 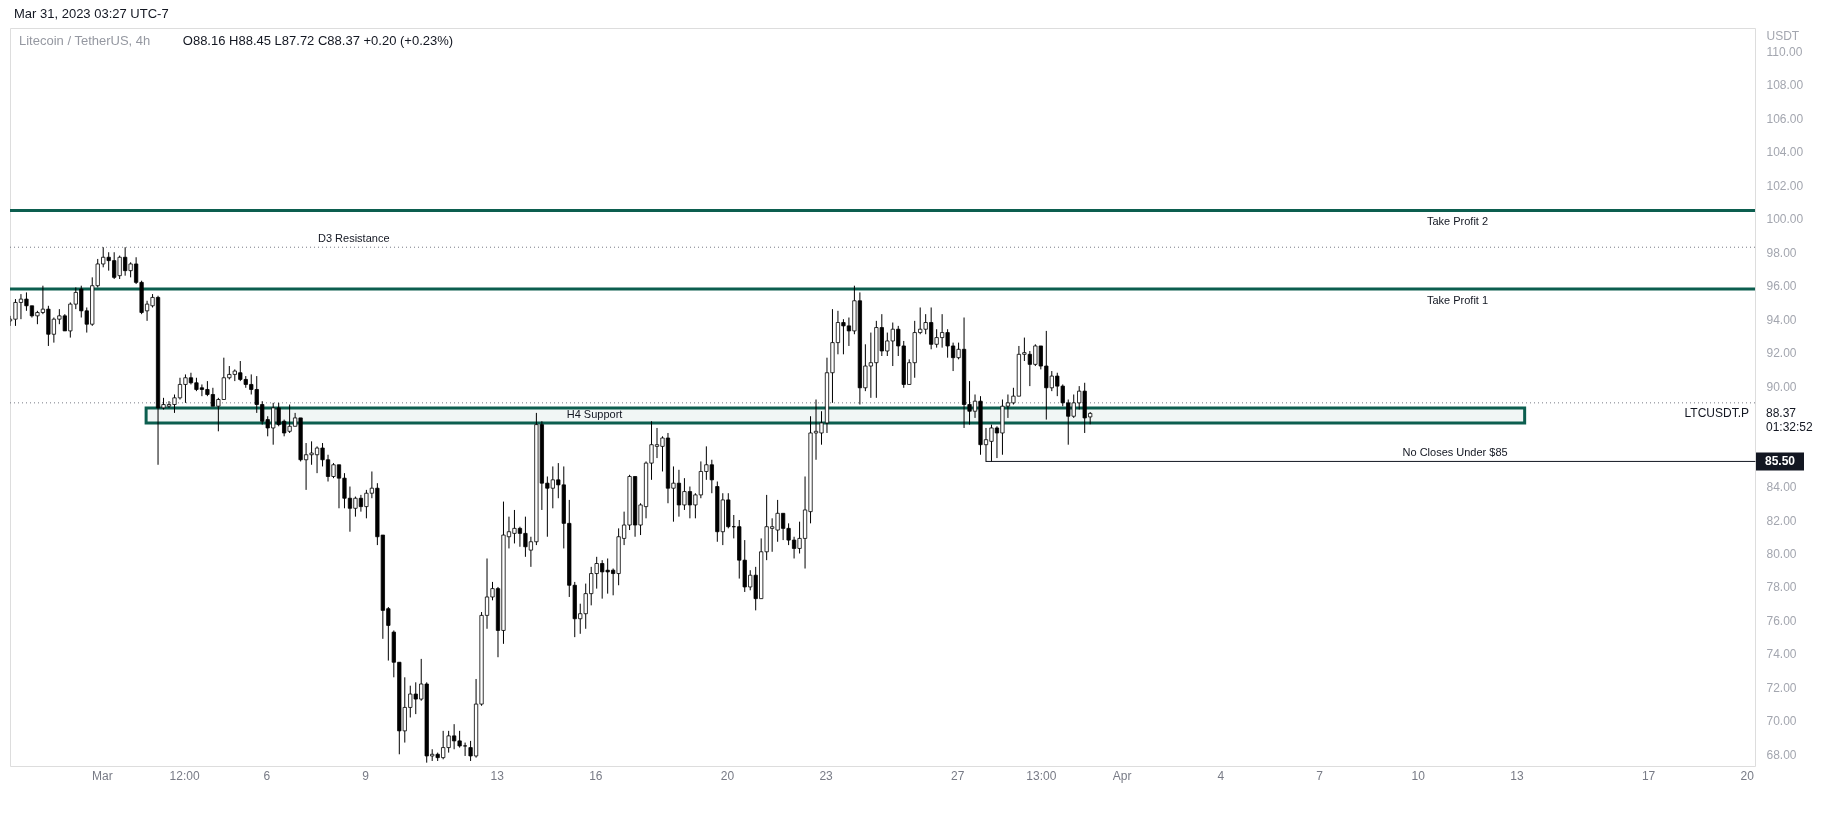 What do you see at coordinates (1320, 775) in the screenshot?
I see `x-tick-label: 7` at bounding box center [1320, 775].